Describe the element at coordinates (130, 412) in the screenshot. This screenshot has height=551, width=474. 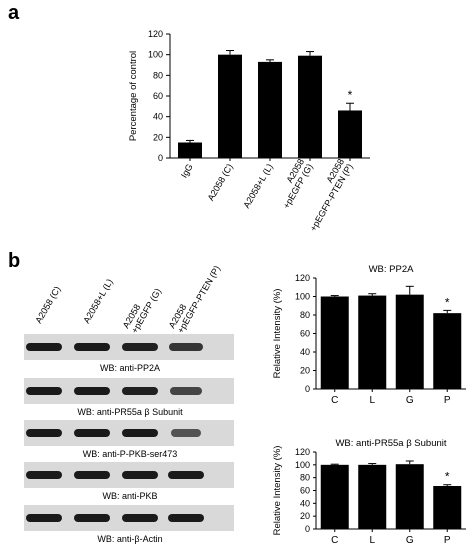
I see `blot-row-label: WB: anti-PR55a β Subunit` at that location.